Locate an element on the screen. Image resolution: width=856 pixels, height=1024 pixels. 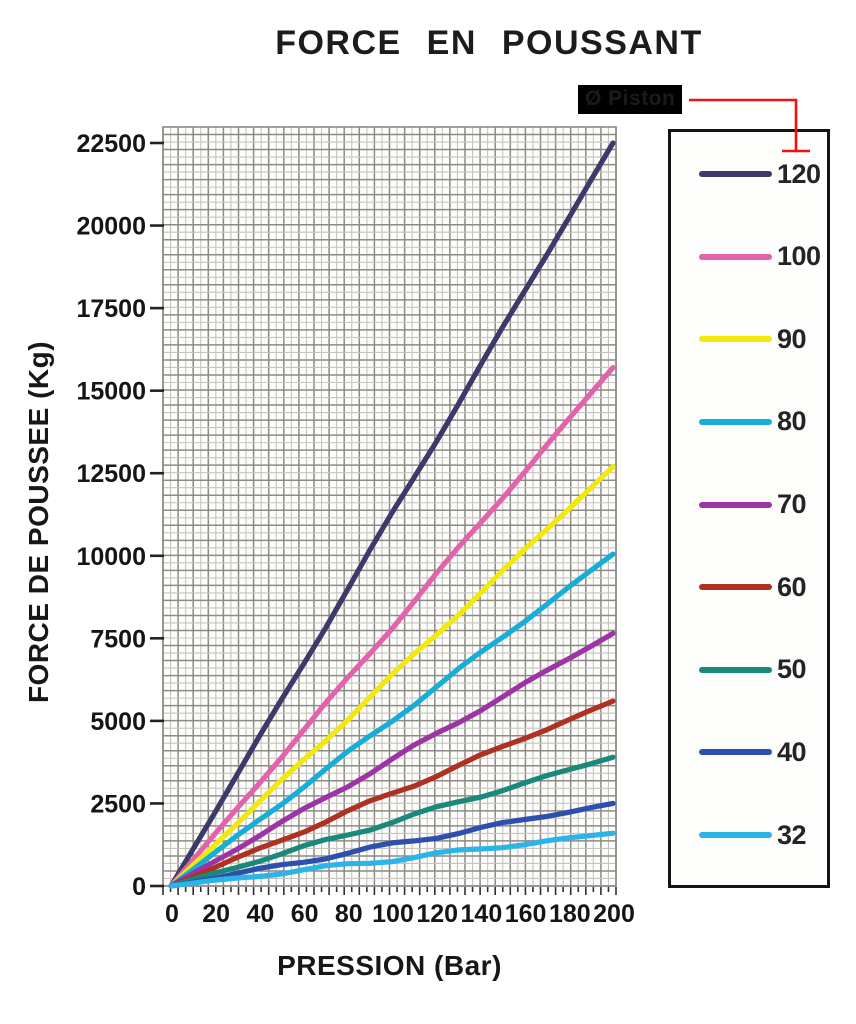
y-tick-label-15000: 15000 is located at coordinates (111, 392).